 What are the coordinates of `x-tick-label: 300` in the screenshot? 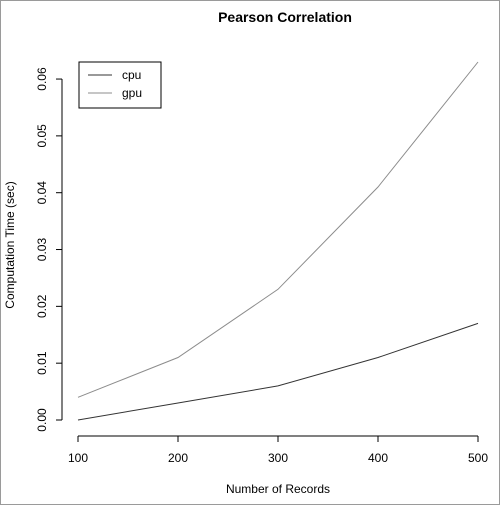 It's located at (278, 458).